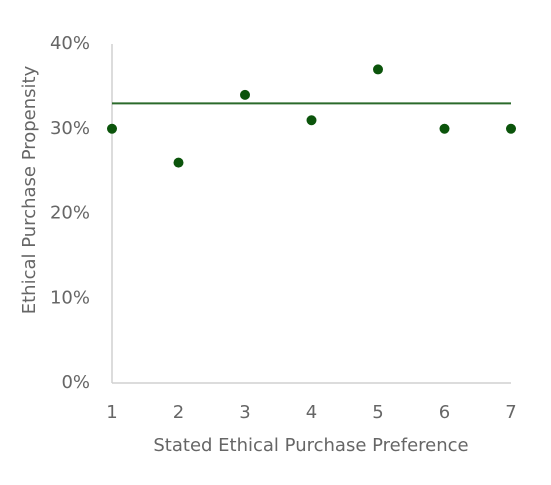  I want to click on x-tick-label: 4, so click(311, 412).